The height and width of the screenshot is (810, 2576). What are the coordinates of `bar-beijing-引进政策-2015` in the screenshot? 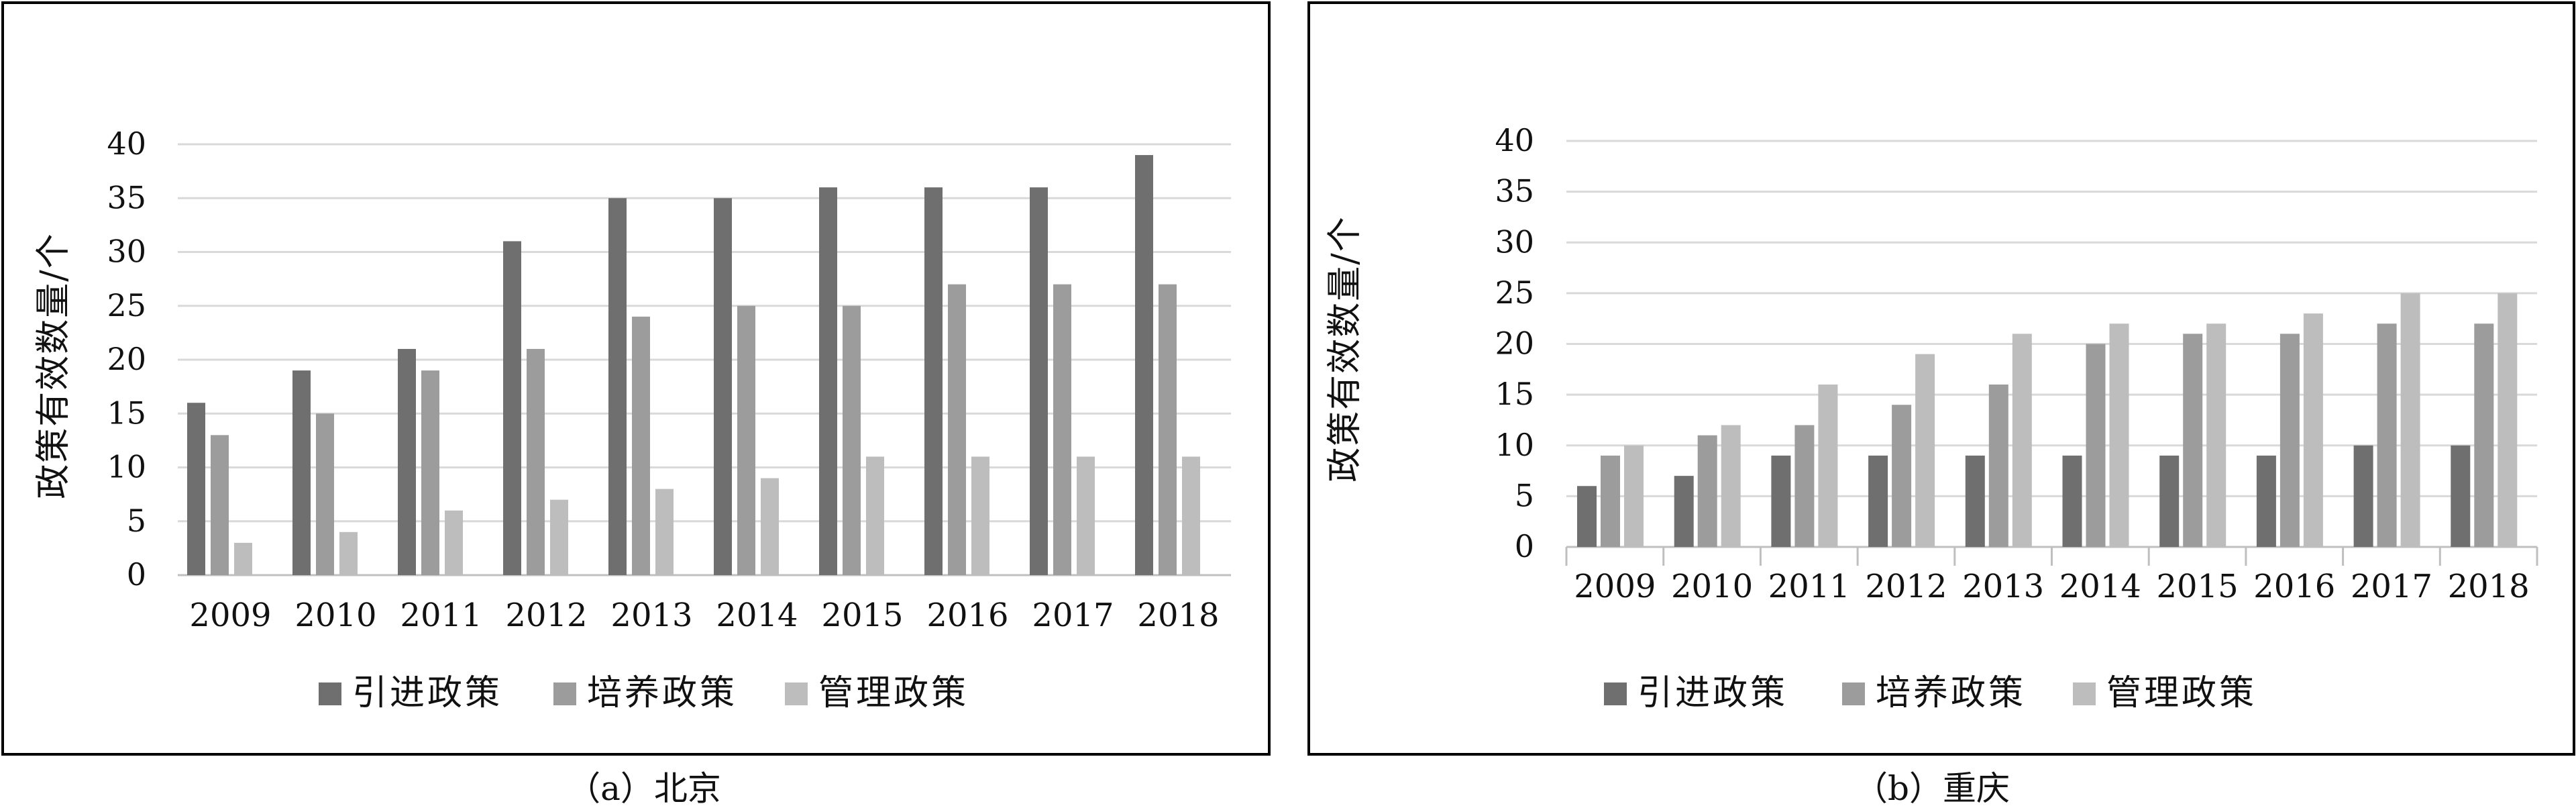 It's located at (828, 381).